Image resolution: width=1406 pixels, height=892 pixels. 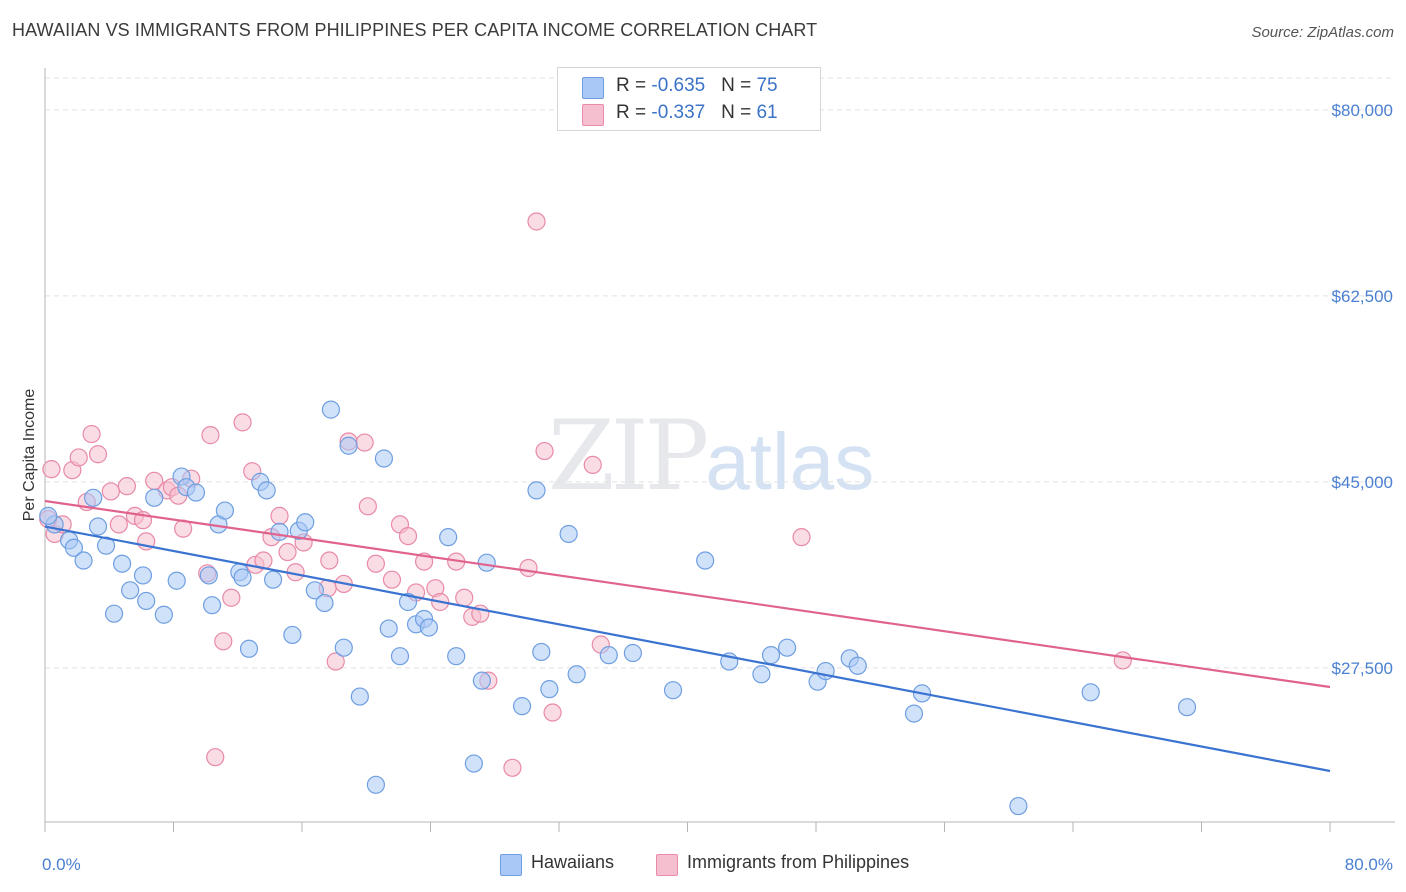 What do you see at coordinates (1362, 482) in the screenshot?
I see `y-tick-label: $45,000` at bounding box center [1362, 482].